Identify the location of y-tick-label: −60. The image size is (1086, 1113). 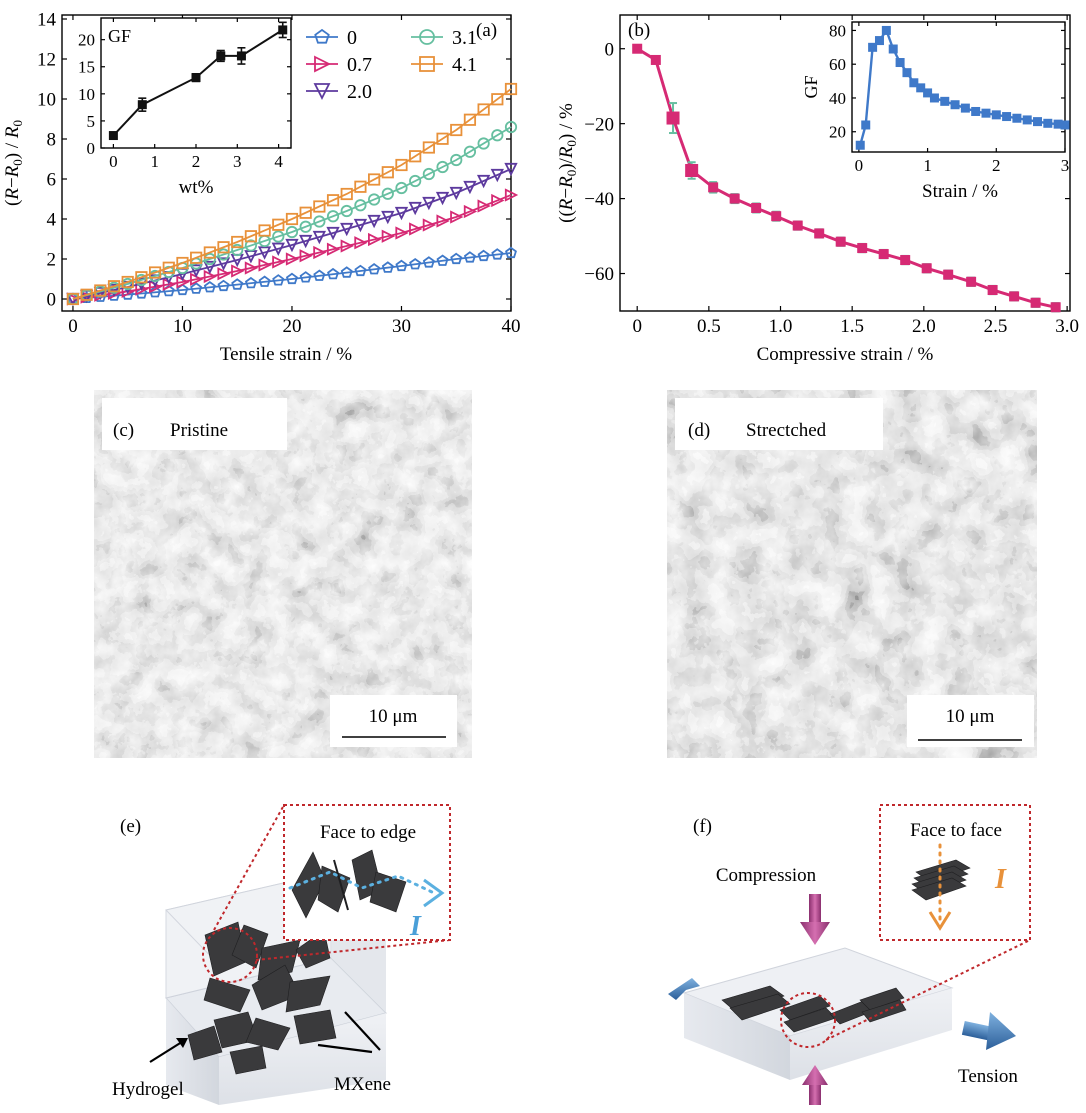
(599, 274).